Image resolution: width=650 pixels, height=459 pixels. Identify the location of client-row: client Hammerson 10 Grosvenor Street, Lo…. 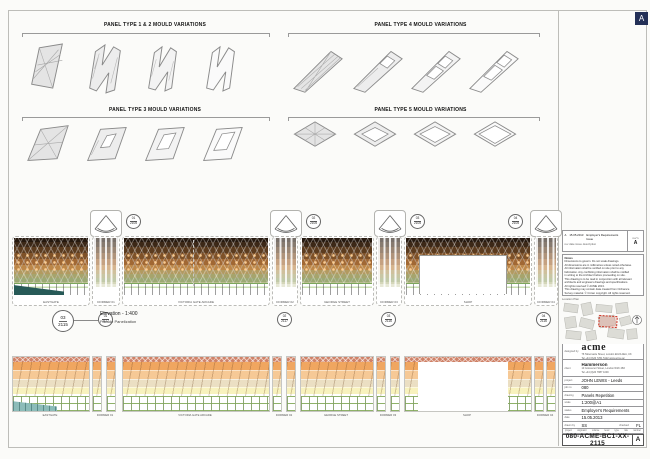
(603, 368).